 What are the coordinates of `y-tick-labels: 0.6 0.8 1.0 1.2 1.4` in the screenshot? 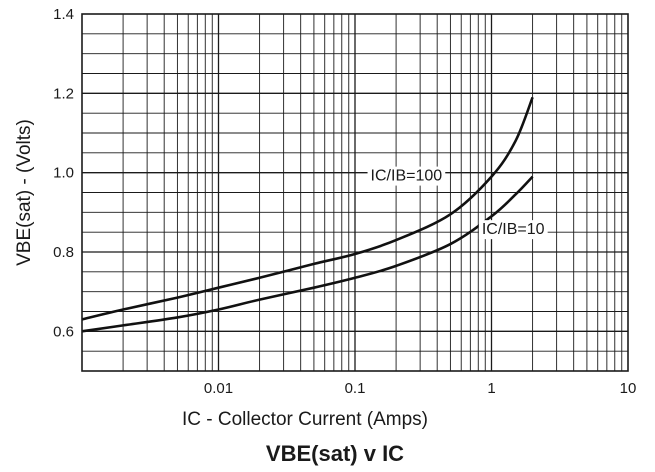 It's located at (63, 173).